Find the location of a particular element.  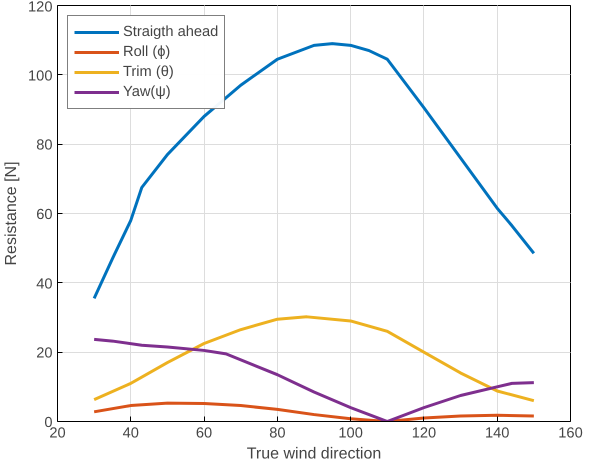

y-tick-label: 60 is located at coordinates (44, 215).